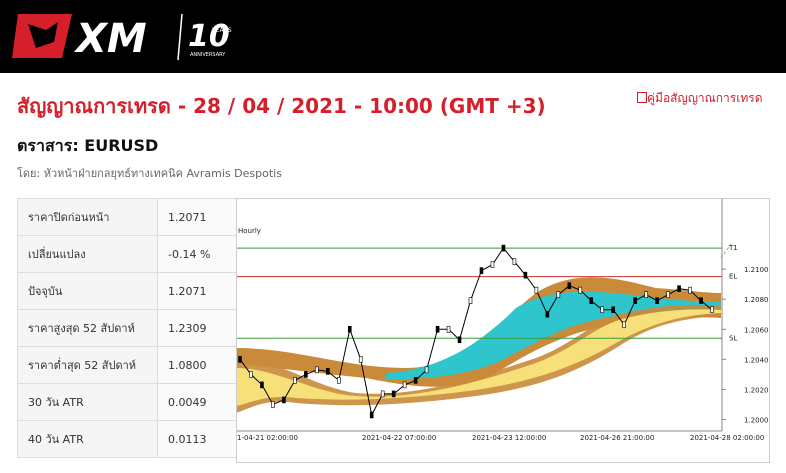 The image size is (786, 473). Describe the element at coordinates (756, 360) in the screenshot. I see `y-tick-label: 1.2040` at that location.